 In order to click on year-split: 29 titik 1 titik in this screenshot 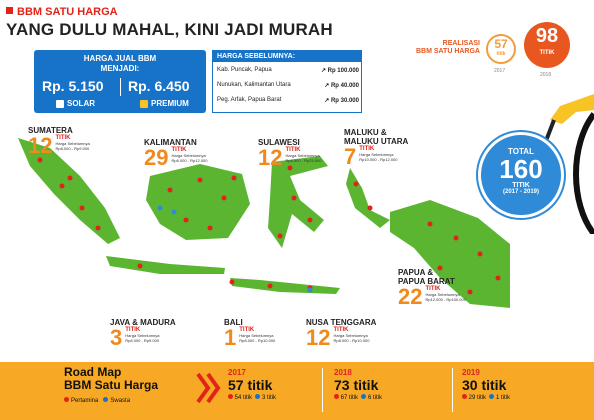, I will do `click(486, 397)`.